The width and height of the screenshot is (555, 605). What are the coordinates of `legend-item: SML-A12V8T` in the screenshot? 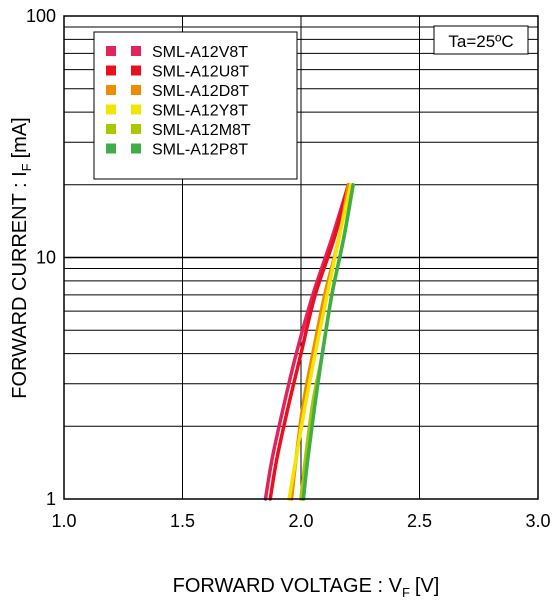 It's located at (177, 52).